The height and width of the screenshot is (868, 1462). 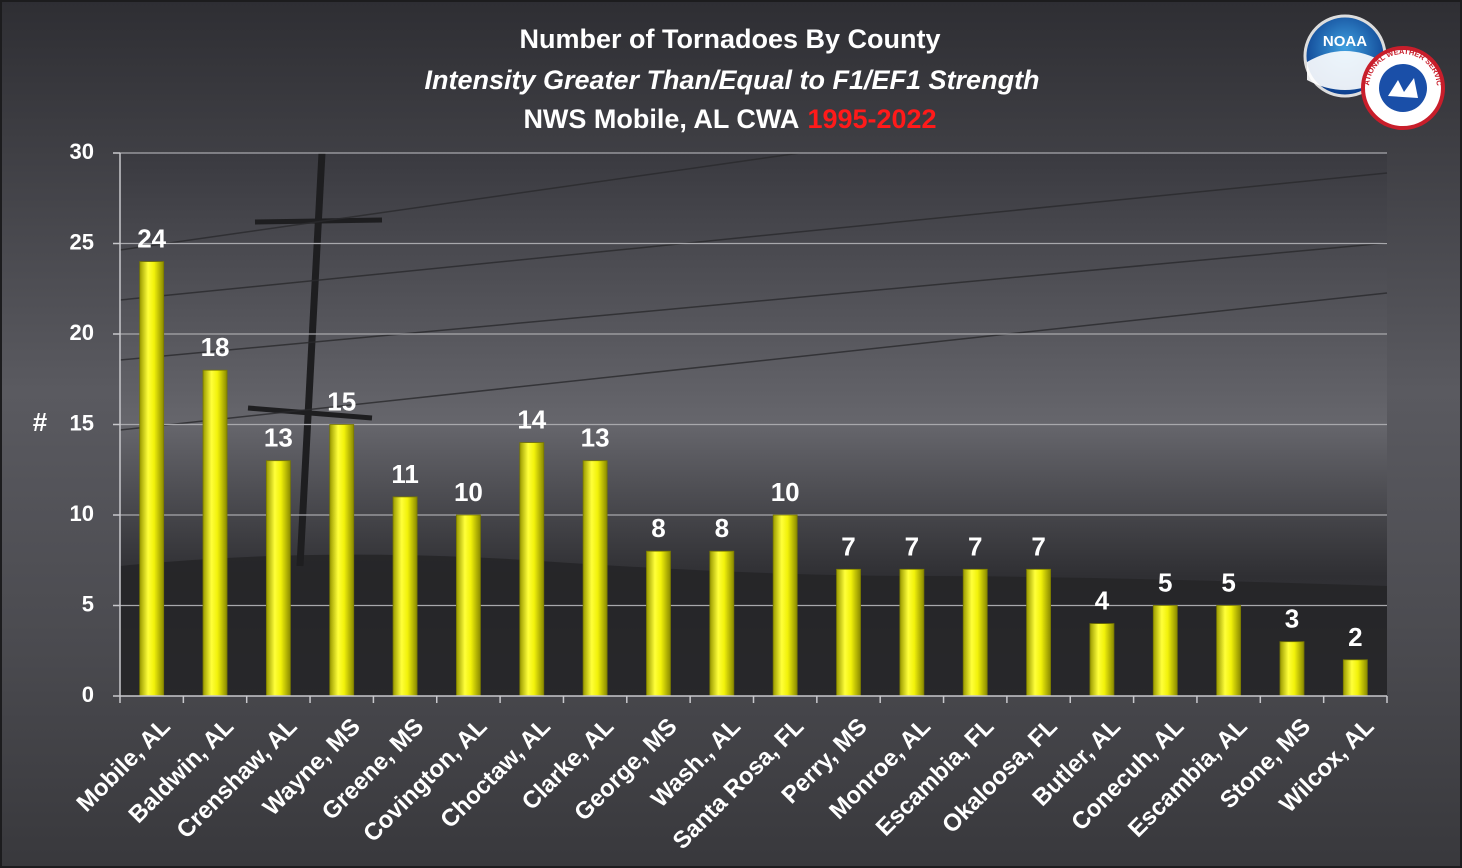 What do you see at coordinates (468, 605) in the screenshot?
I see `bar-covington-al` at bounding box center [468, 605].